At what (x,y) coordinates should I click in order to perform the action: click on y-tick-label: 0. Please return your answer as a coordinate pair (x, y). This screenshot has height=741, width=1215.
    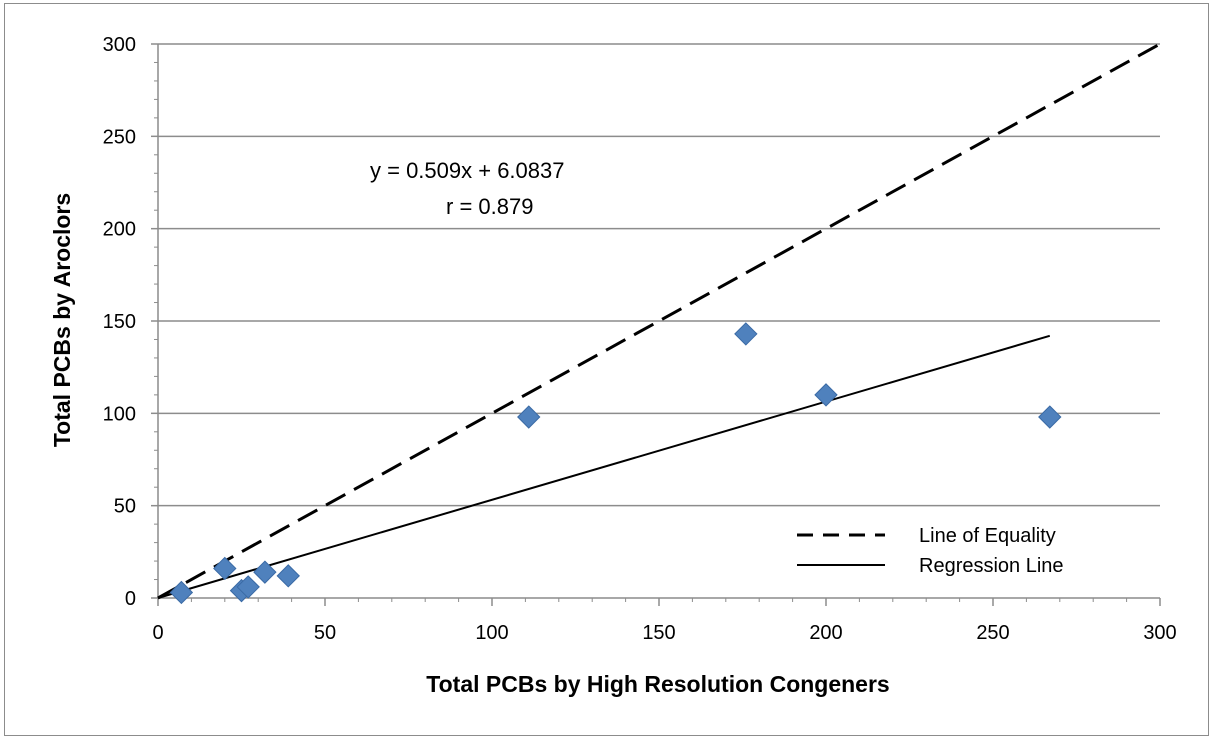
    Looking at the image, I should click on (130, 599).